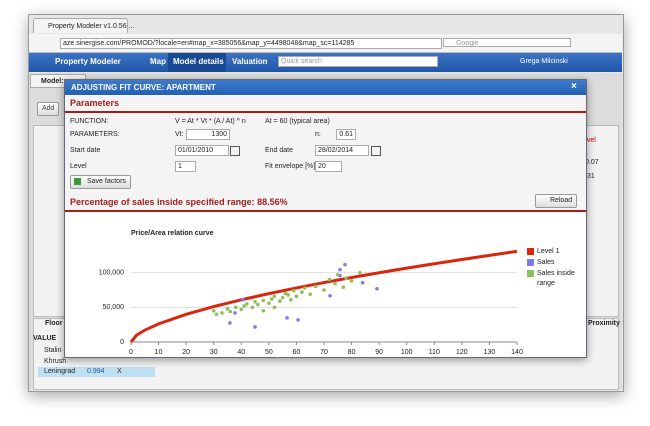 The width and height of the screenshot is (650, 426). What do you see at coordinates (589, 140) in the screenshot?
I see `bg-header: evel` at bounding box center [589, 140].